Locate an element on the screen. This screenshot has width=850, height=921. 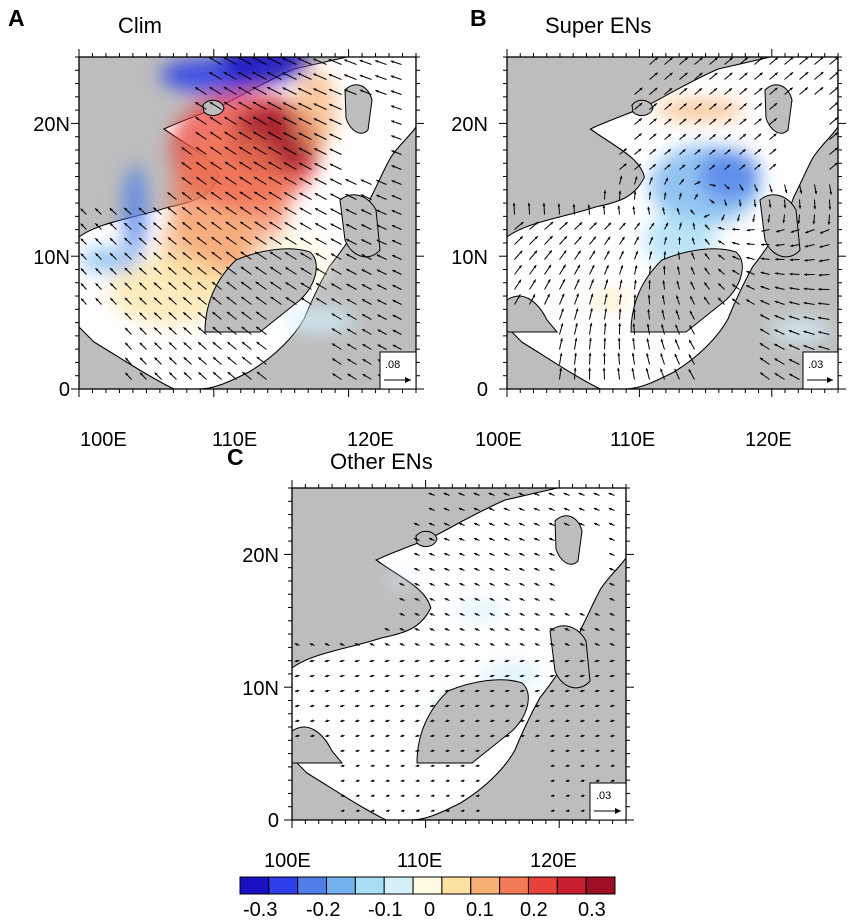
colorbar-swatch is located at coordinates (427, 885).